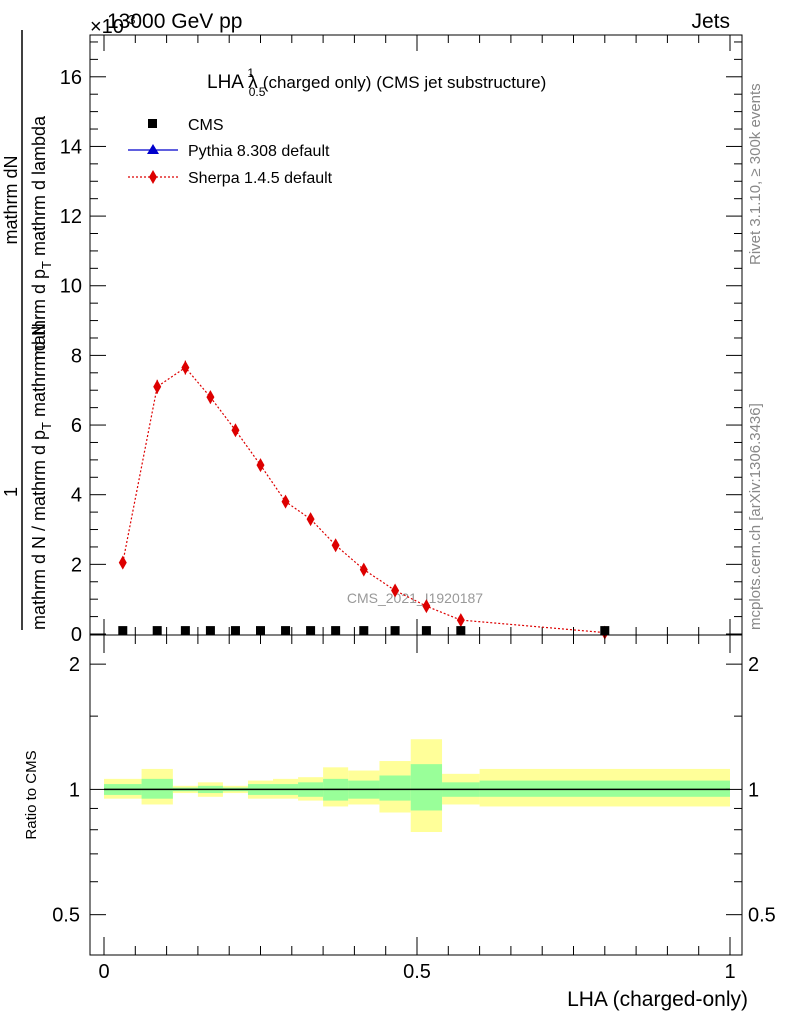 The height and width of the screenshot is (1024, 786). I want to click on analysis-watermark: CMS_2021_I1920187, so click(415, 598).